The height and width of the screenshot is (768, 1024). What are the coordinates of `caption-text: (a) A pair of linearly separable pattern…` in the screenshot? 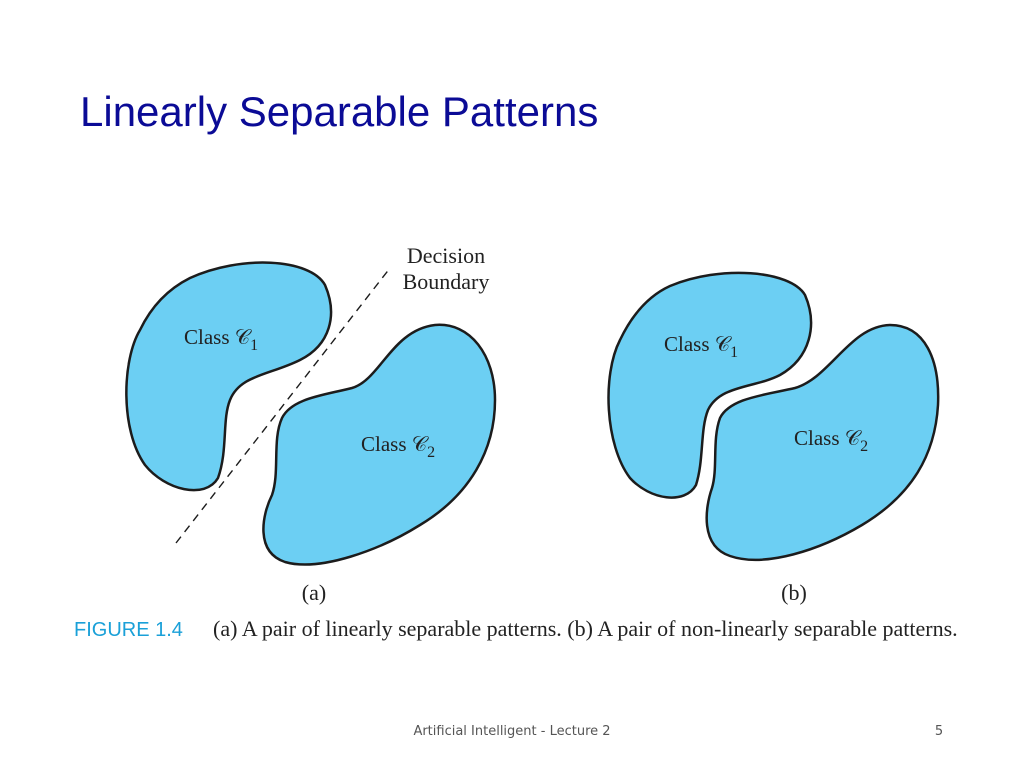 It's located at (585, 628).